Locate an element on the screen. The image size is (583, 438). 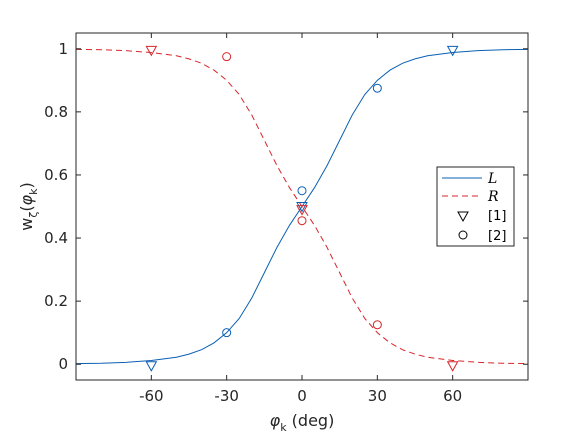
x-axis-label-unit: (deg) is located at coordinates (311, 420).